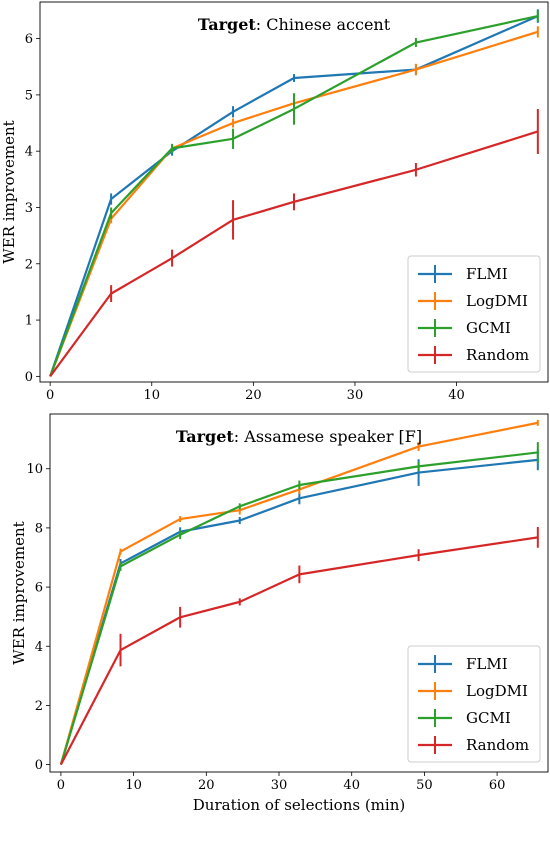 The width and height of the screenshot is (550, 850). I want to click on x-axis-label: Duration of selections (min), so click(299, 805).